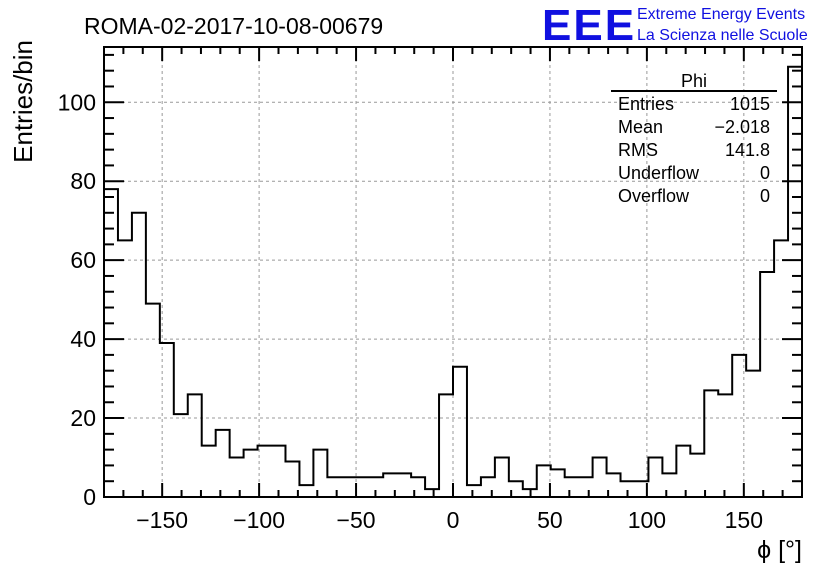 The width and height of the screenshot is (836, 572). What do you see at coordinates (750, 104) in the screenshot?
I see `stats-value: 1015` at bounding box center [750, 104].